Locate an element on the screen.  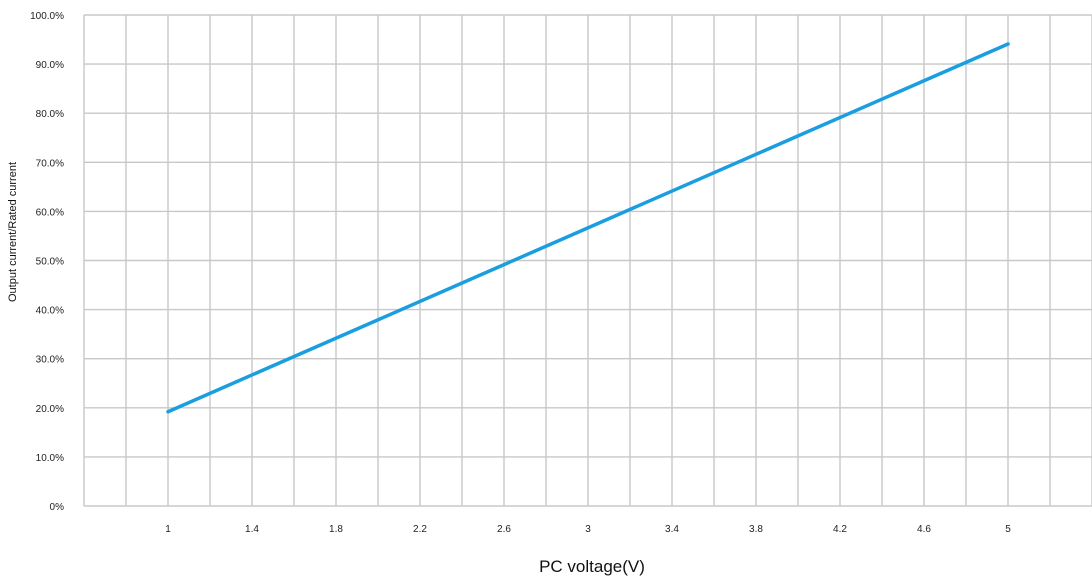
y-axis-title: Output current/Rated current is located at coordinates (13, 232).